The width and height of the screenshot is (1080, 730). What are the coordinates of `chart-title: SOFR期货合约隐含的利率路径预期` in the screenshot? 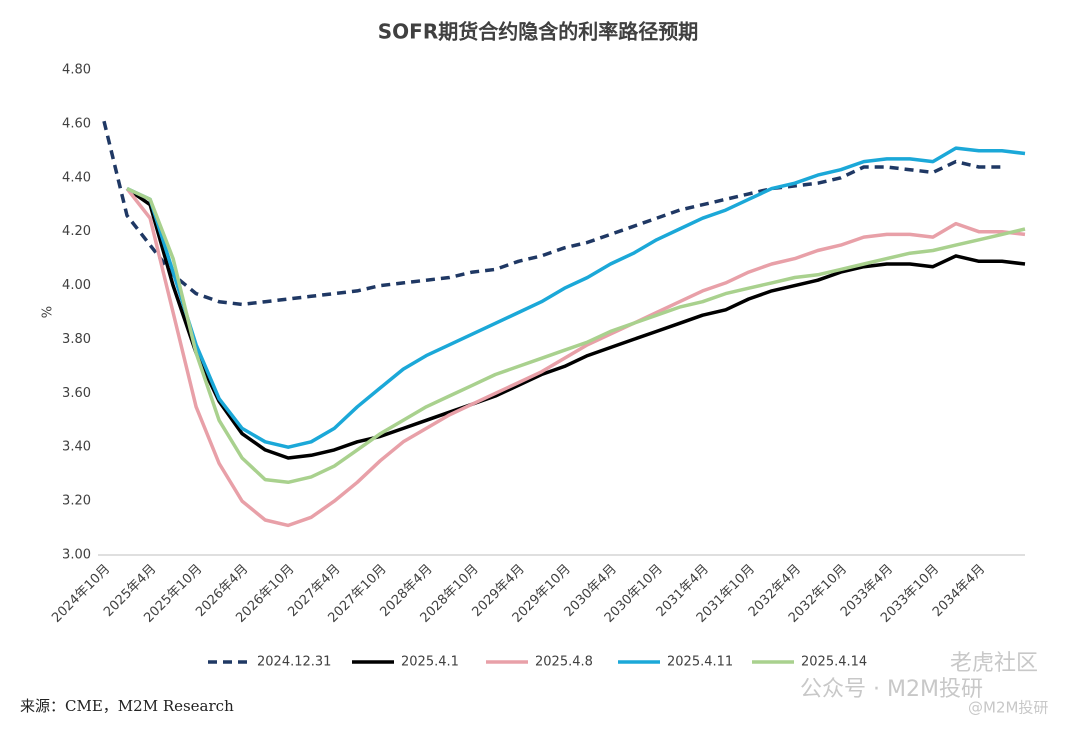 It's located at (538, 32).